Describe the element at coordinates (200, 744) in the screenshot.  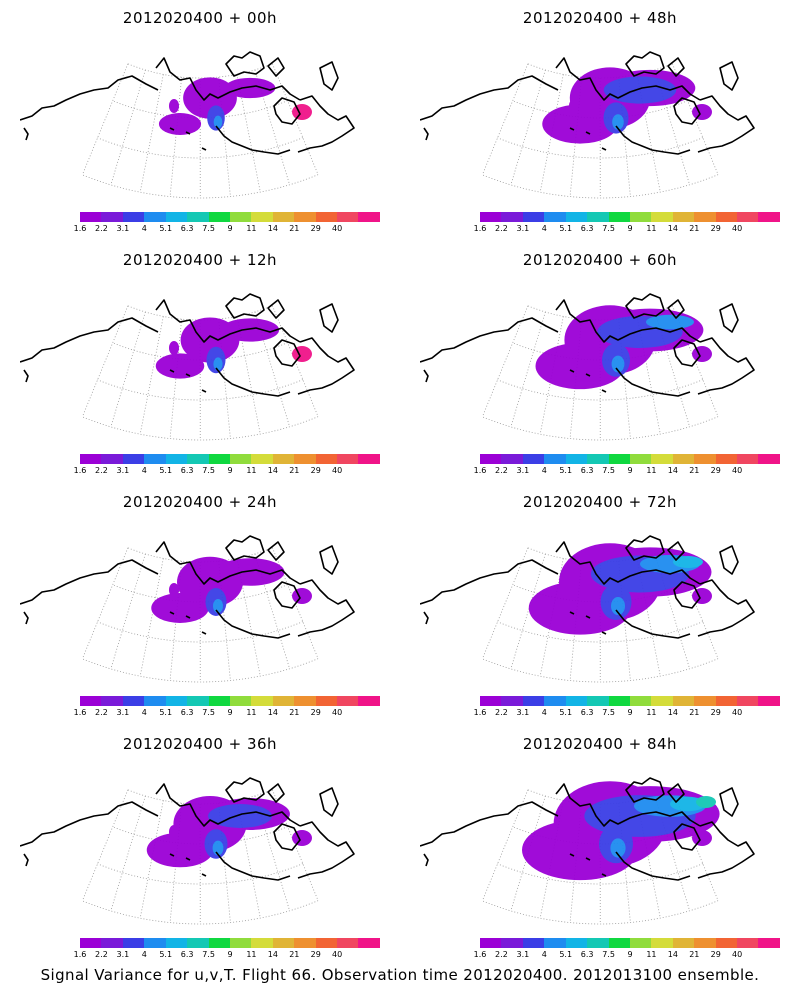
I see `panel-title: 2012020400 + 36h` at that location.